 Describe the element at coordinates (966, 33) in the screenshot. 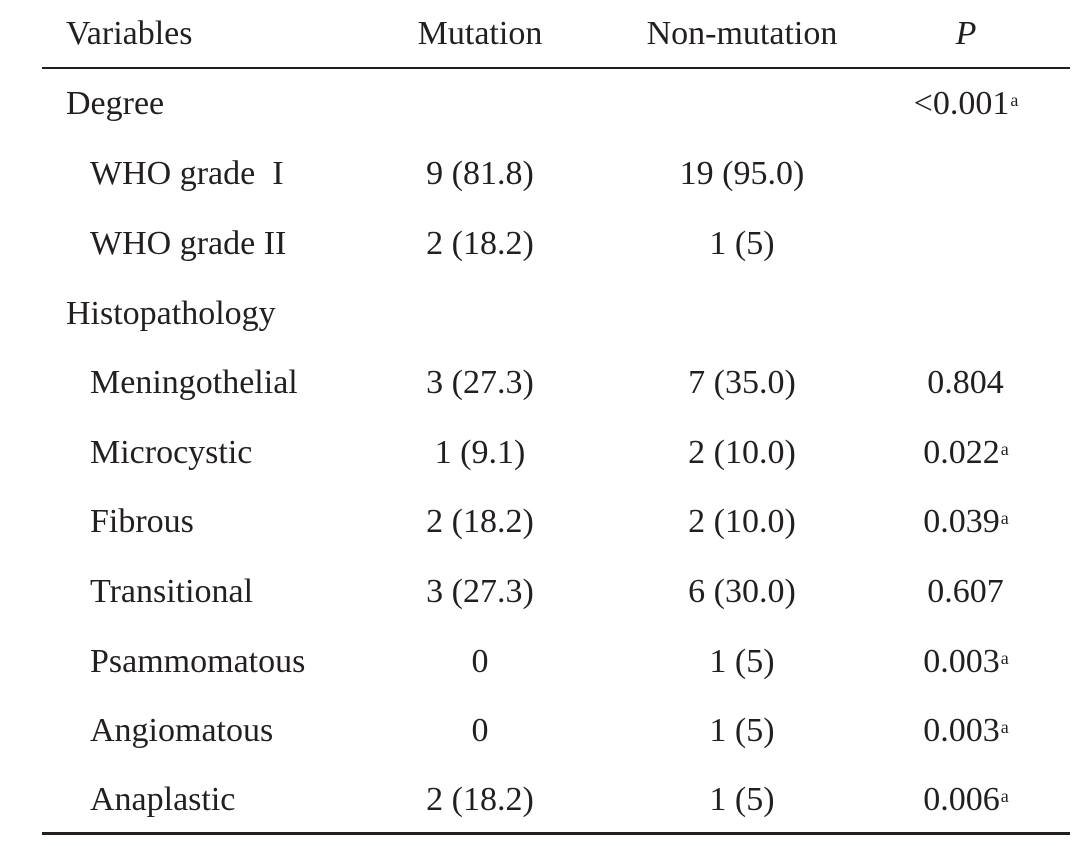

I see `header-p-value: P` at that location.